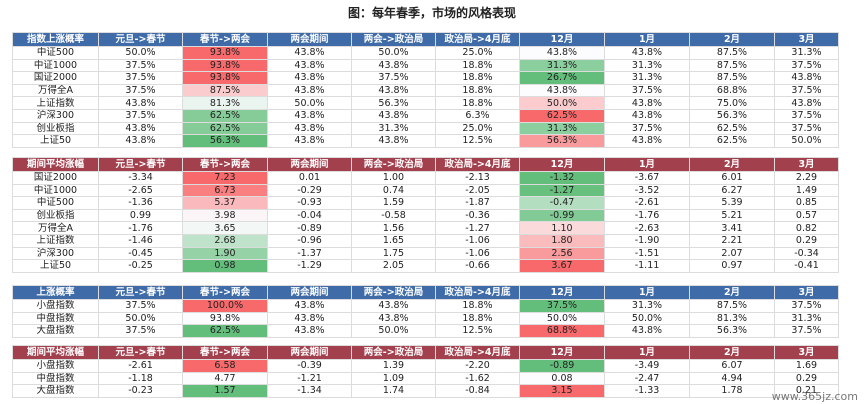  What do you see at coordinates (309, 228) in the screenshot?
I see `cell: -0.89` at bounding box center [309, 228].